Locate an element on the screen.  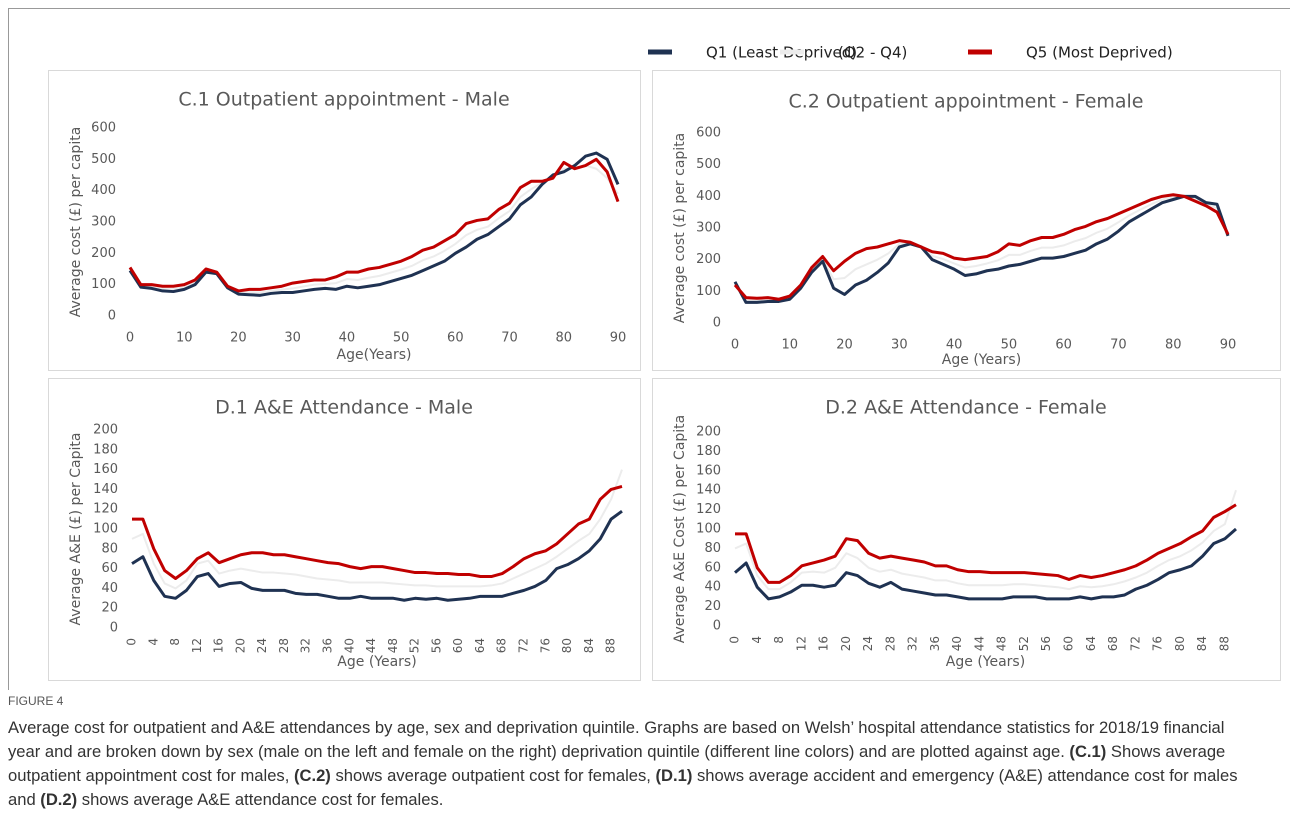
x-tick-label: 10 is located at coordinates (790, 345).